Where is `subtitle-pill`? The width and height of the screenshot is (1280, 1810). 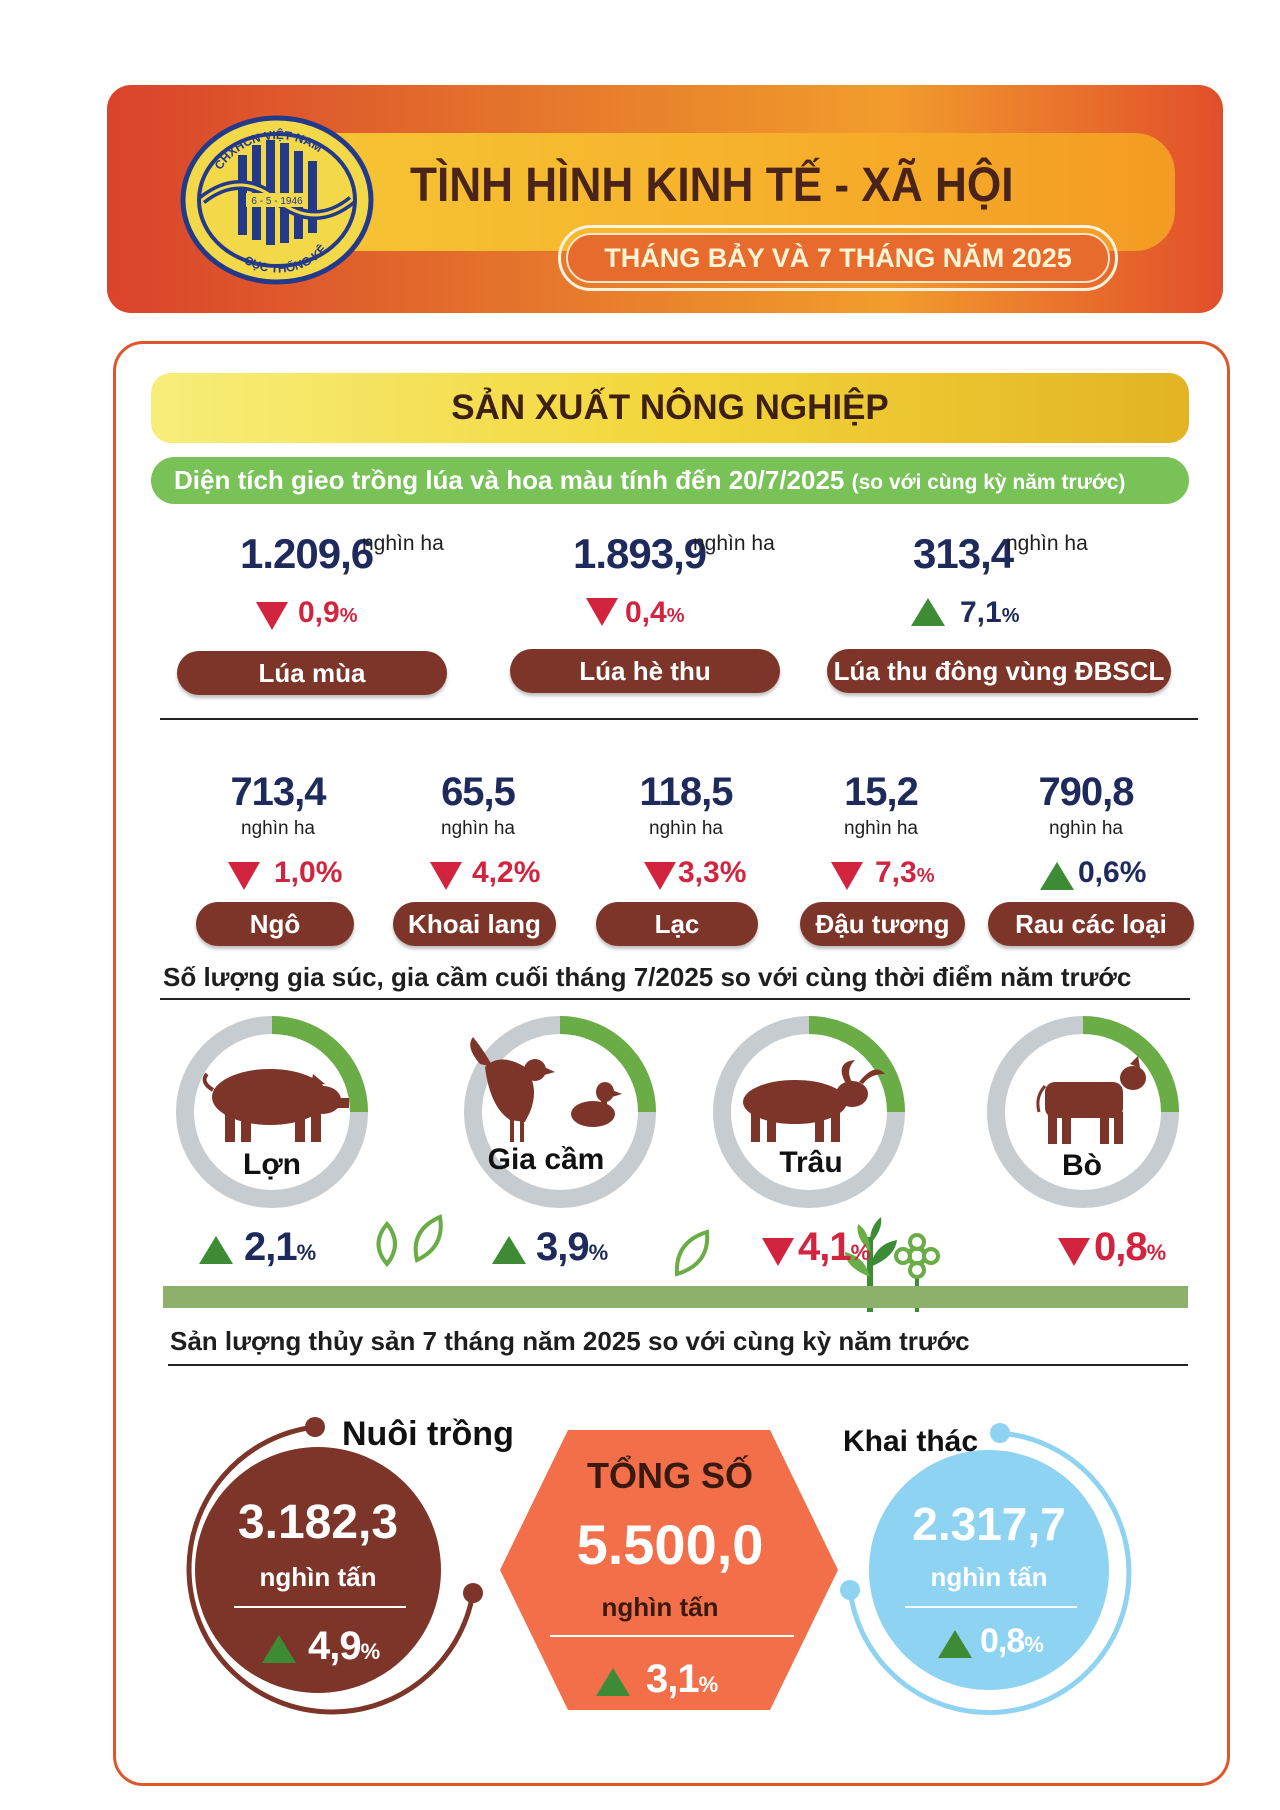 subtitle-pill is located at coordinates (838, 258).